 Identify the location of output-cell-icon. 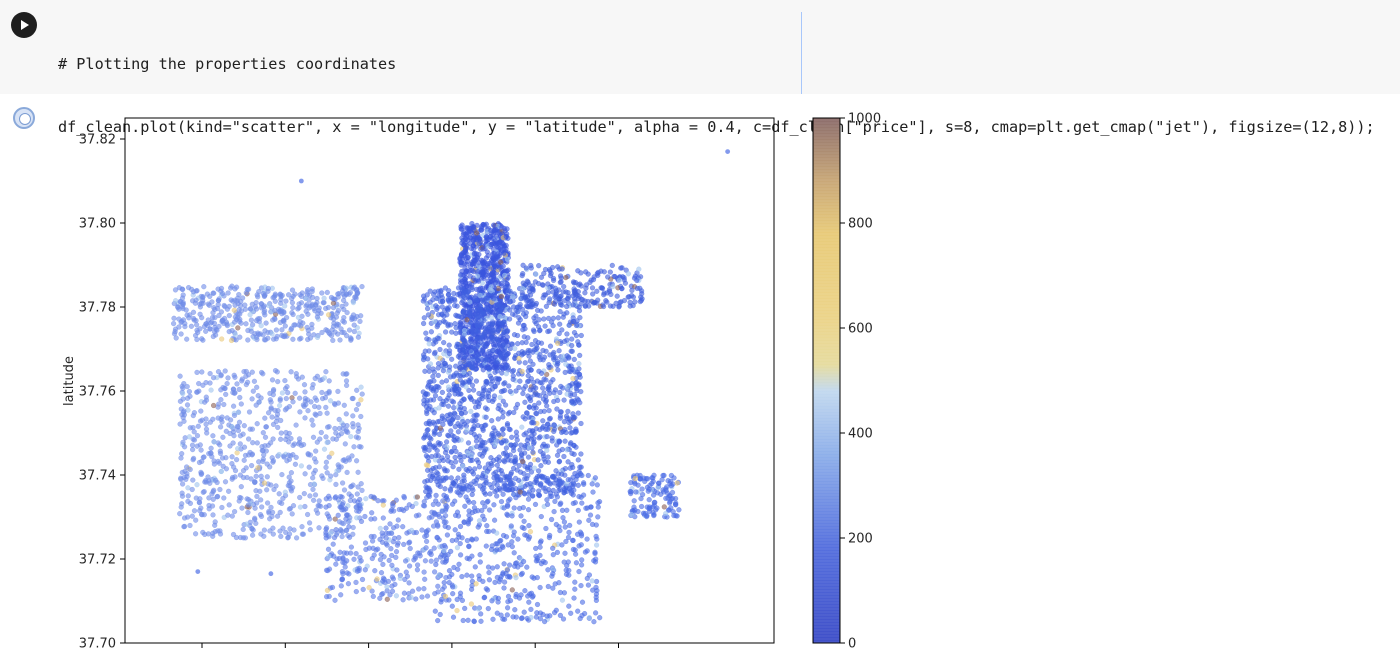
(24, 118).